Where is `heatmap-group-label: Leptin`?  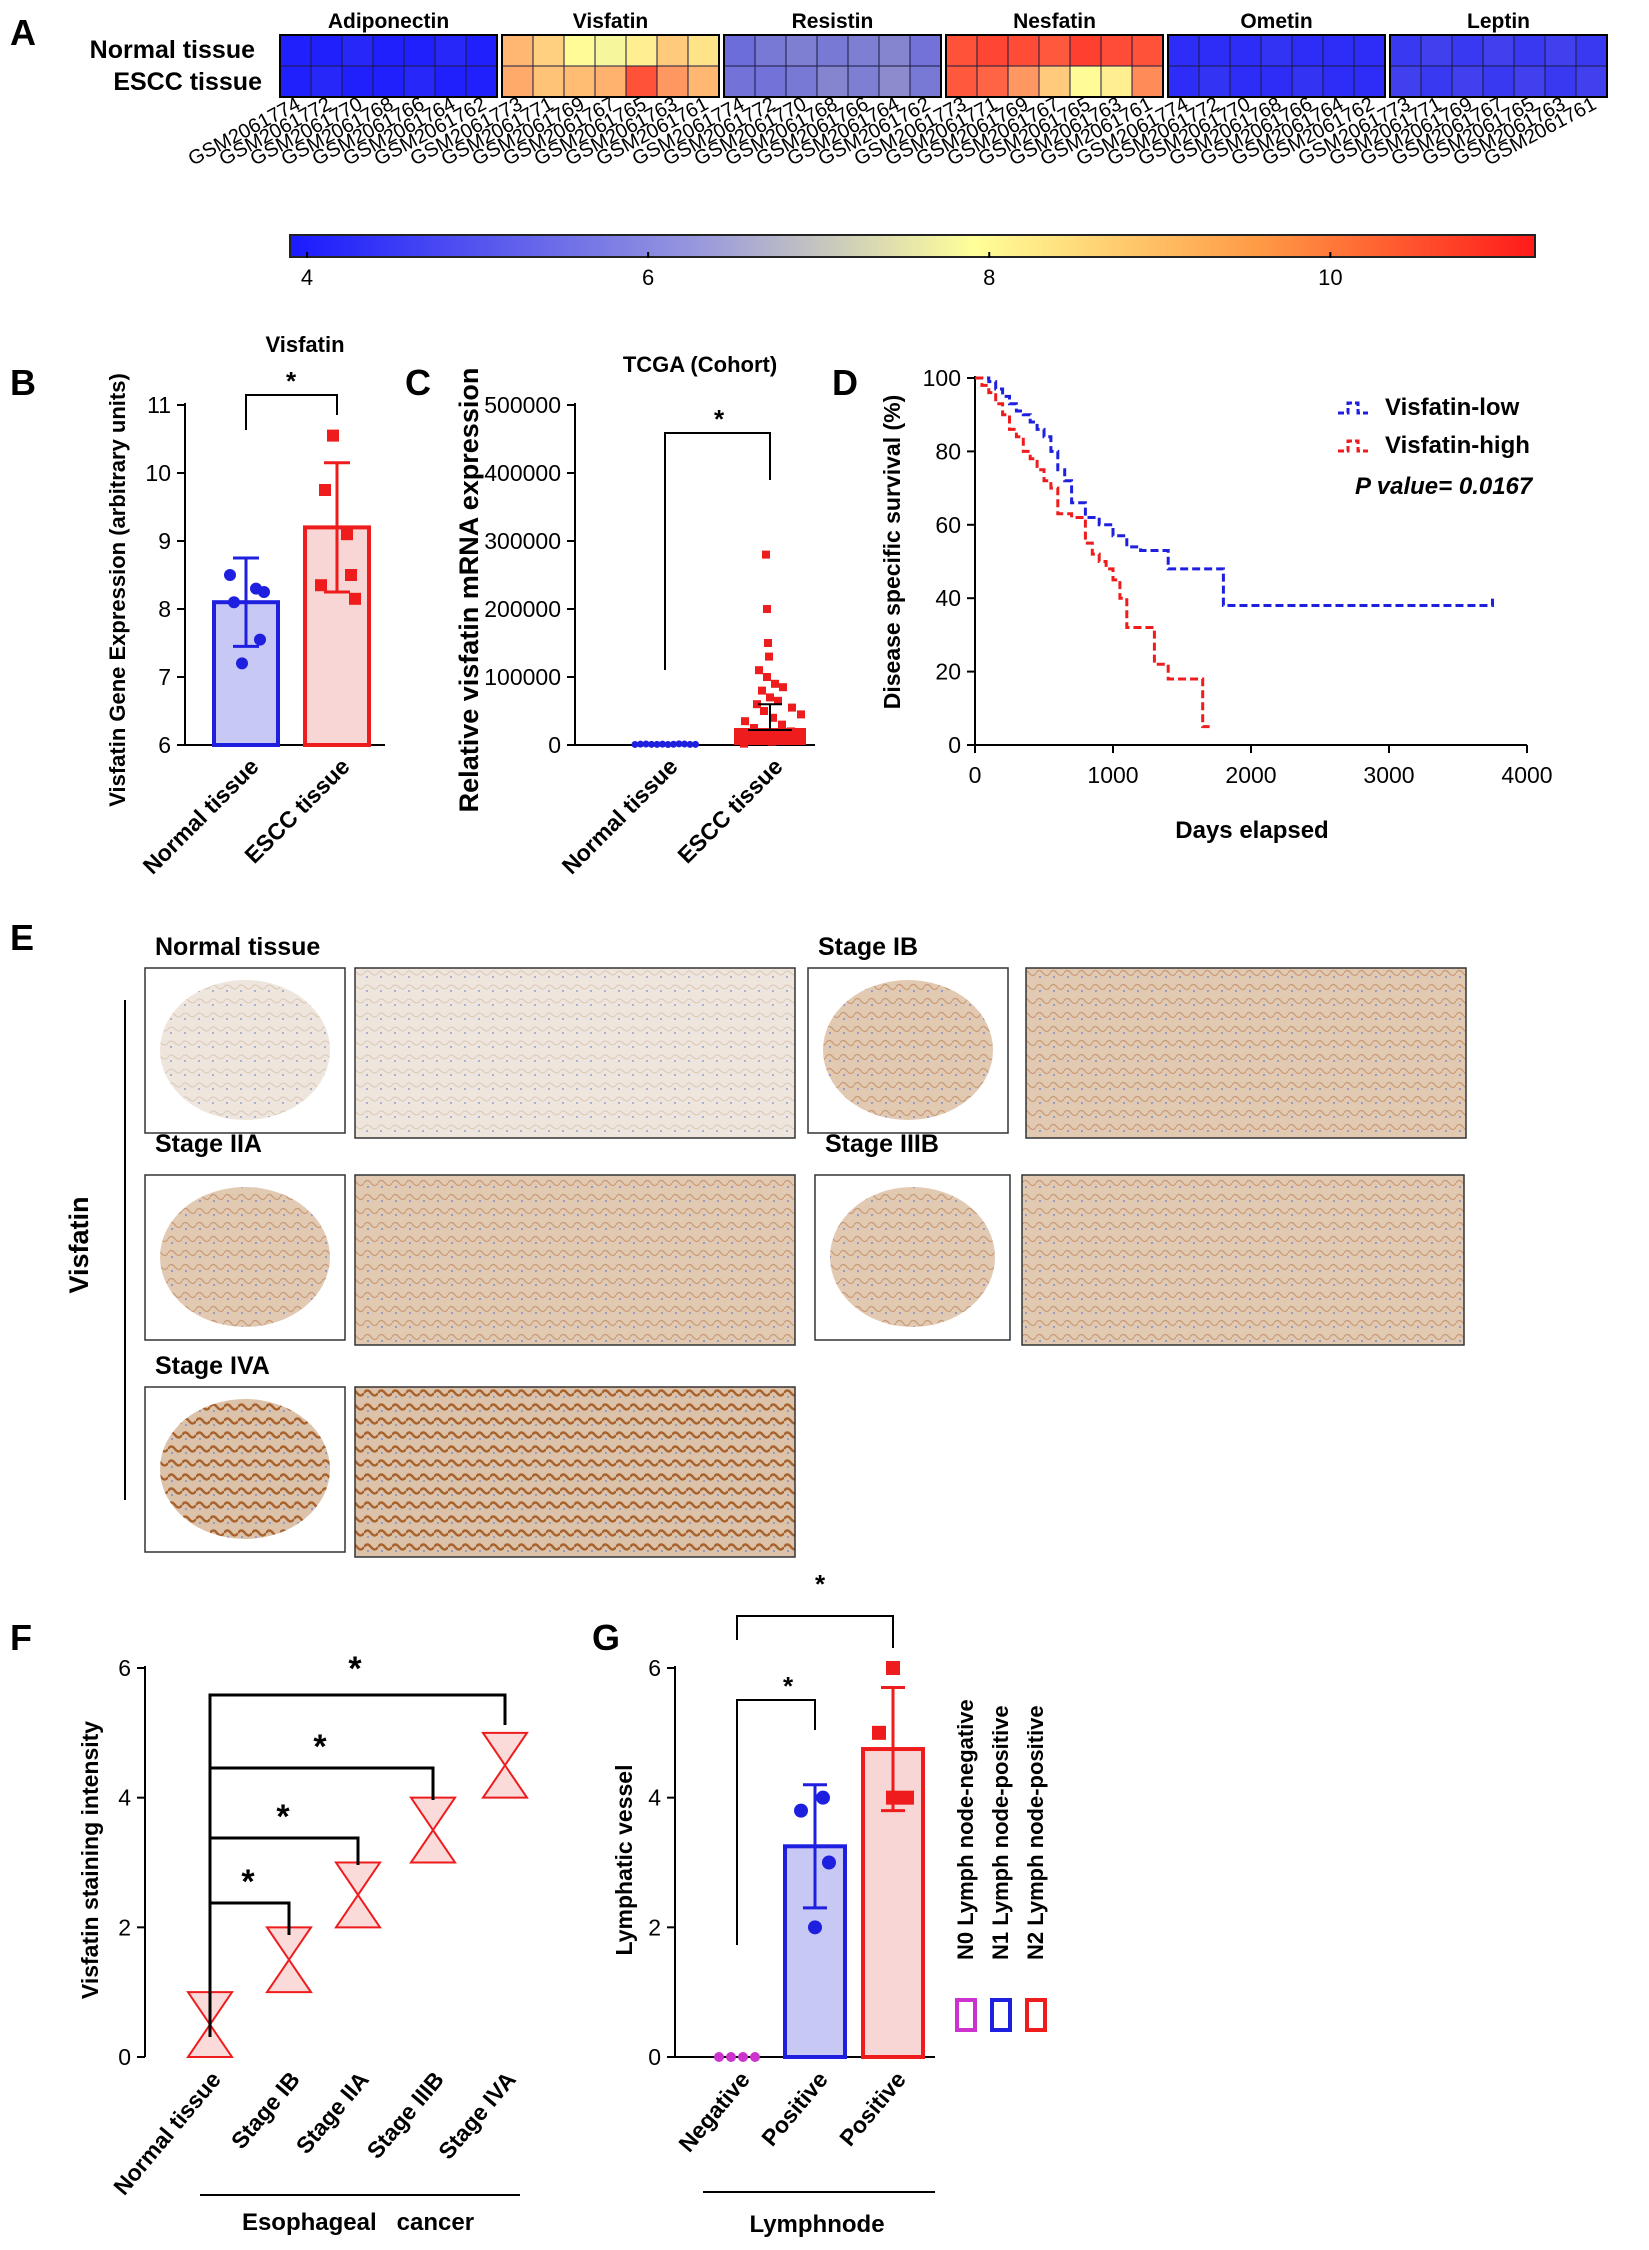 heatmap-group-label: Leptin is located at coordinates (1498, 21).